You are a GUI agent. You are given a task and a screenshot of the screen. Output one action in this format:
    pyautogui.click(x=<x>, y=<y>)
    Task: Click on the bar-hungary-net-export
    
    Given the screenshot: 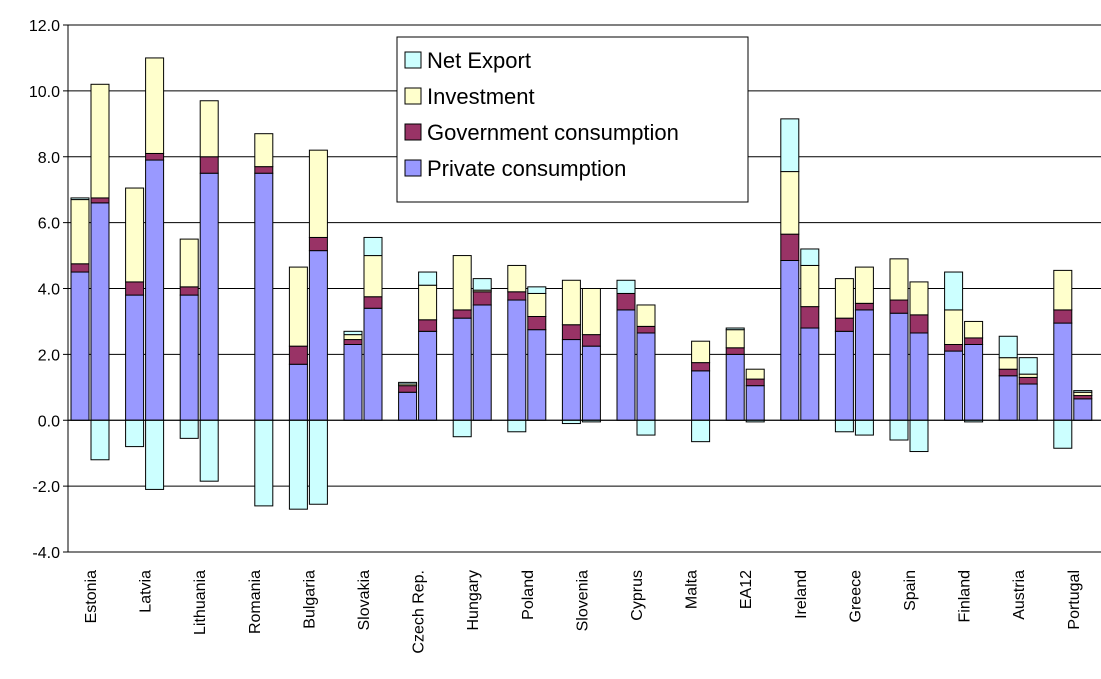 What is the action you would take?
    pyautogui.click(x=482, y=284)
    